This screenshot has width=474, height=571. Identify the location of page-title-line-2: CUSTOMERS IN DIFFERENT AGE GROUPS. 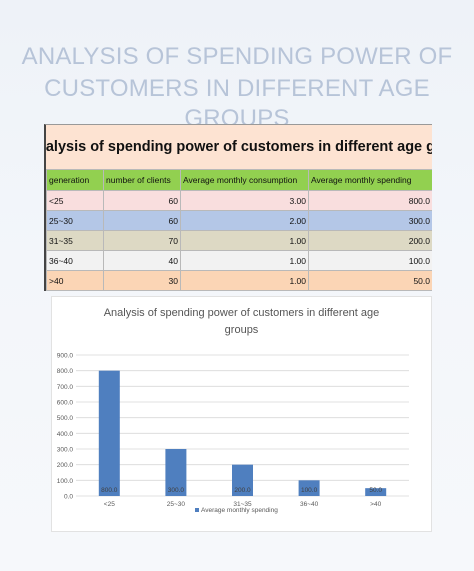
(237, 103).